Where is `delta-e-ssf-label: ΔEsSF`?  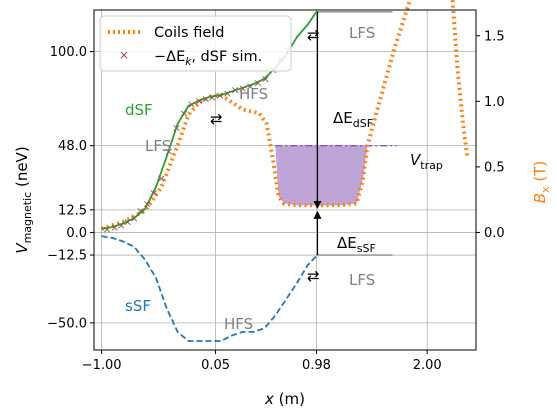 delta-e-ssf-label: ΔEsSF is located at coordinates (356, 244).